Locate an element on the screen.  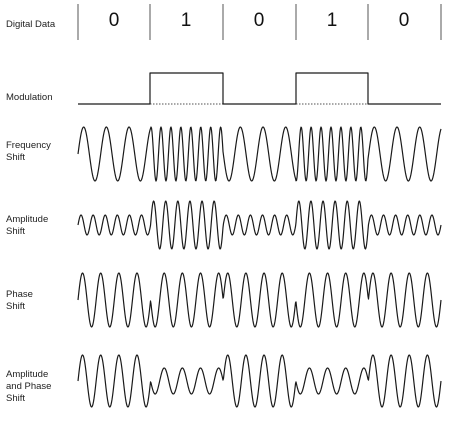
label-amplitude-and-phase-shift: Amplitude and Phase Shift is located at coordinates (30, 386).